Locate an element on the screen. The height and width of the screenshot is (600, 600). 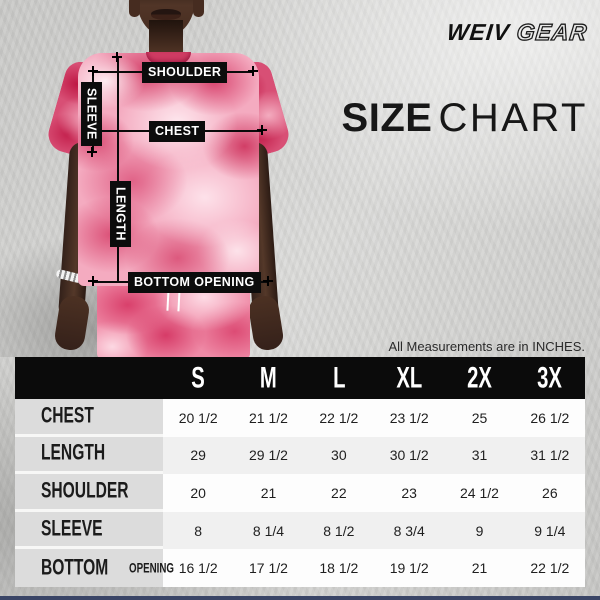
value-cell: 16 1/2 is located at coordinates (198, 568).